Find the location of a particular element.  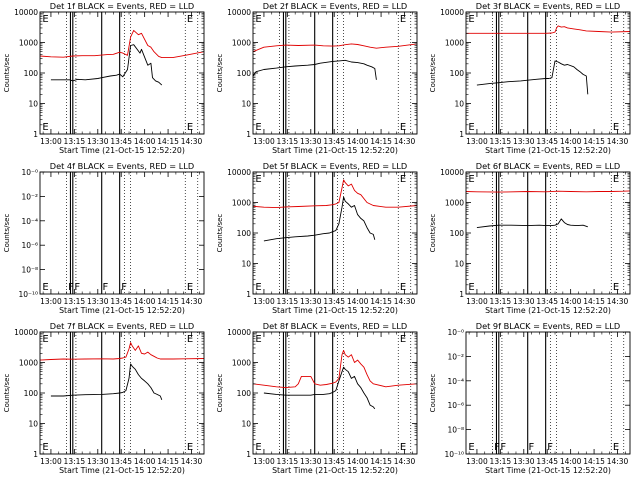

chart-title: Det 7f BLACK = Events, RED = LLD is located at coordinates (122, 326).